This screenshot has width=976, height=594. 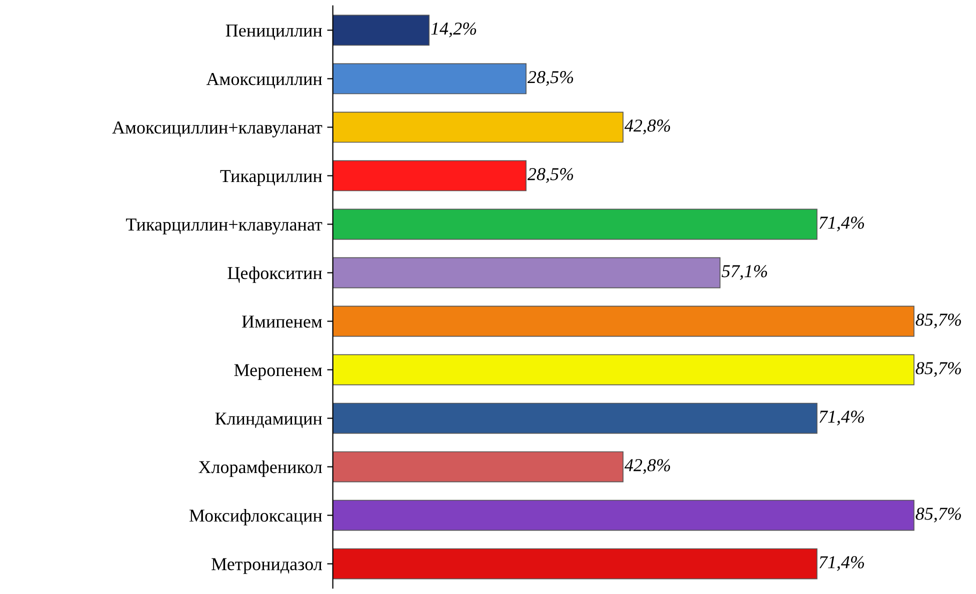 I want to click on y-tick-label: Амоксициллин, so click(x=264, y=80).